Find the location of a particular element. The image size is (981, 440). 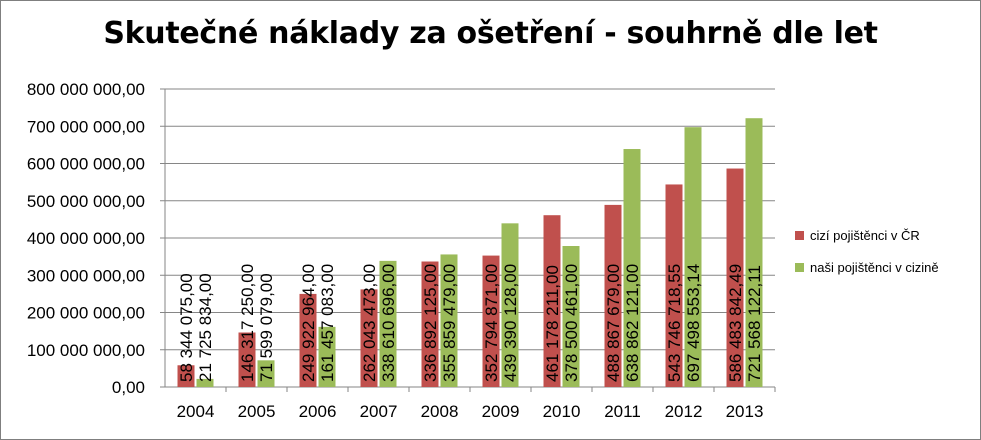

y-tick-label: 700 000 000,00 is located at coordinates (86, 126).